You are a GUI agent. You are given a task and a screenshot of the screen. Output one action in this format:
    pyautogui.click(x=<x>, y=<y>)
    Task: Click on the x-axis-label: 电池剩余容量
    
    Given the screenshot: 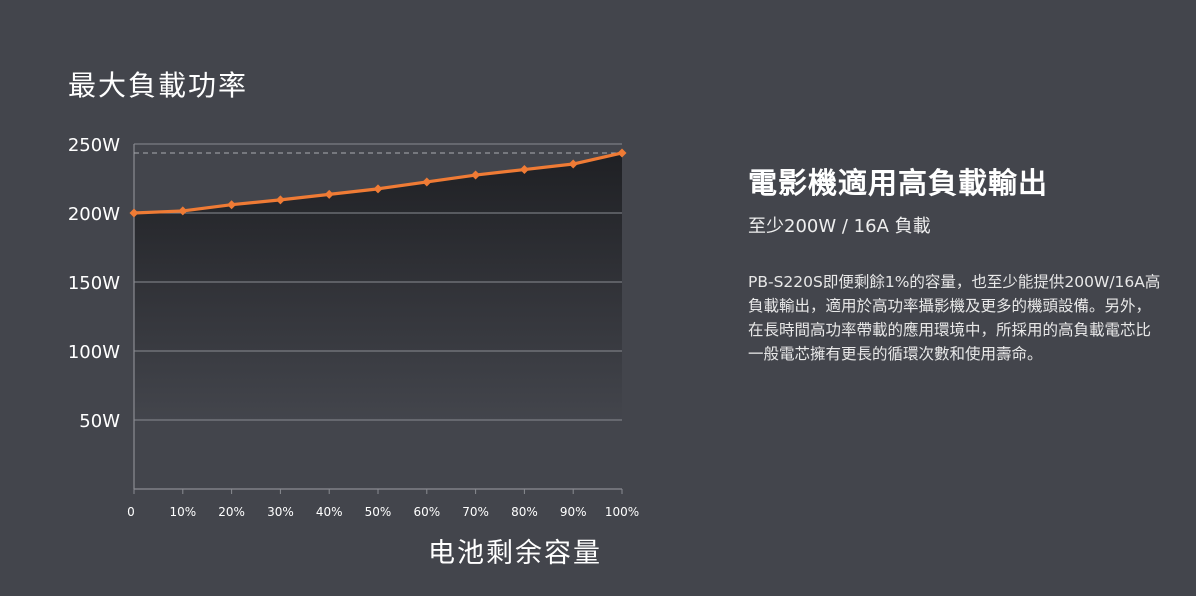 What is the action you would take?
    pyautogui.click(x=515, y=553)
    